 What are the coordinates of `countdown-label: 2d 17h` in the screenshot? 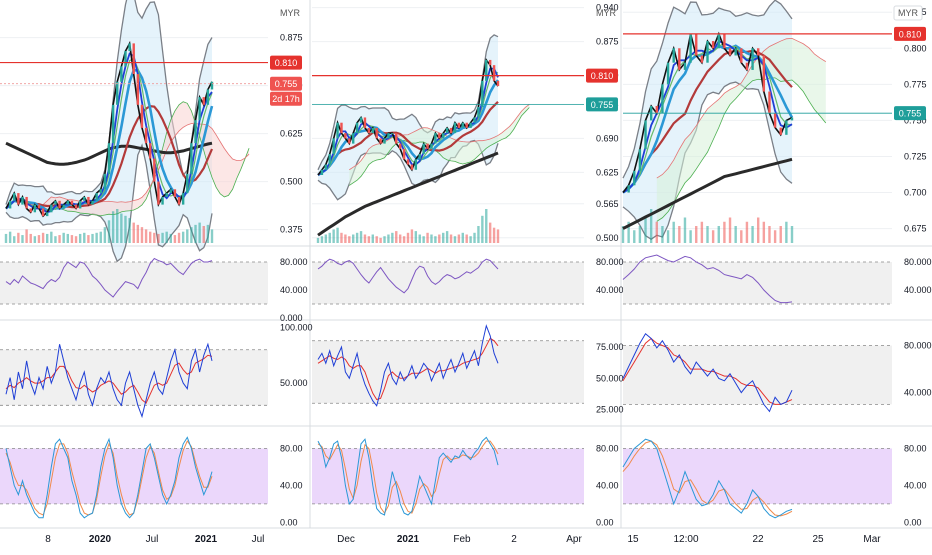 It's located at (286, 99).